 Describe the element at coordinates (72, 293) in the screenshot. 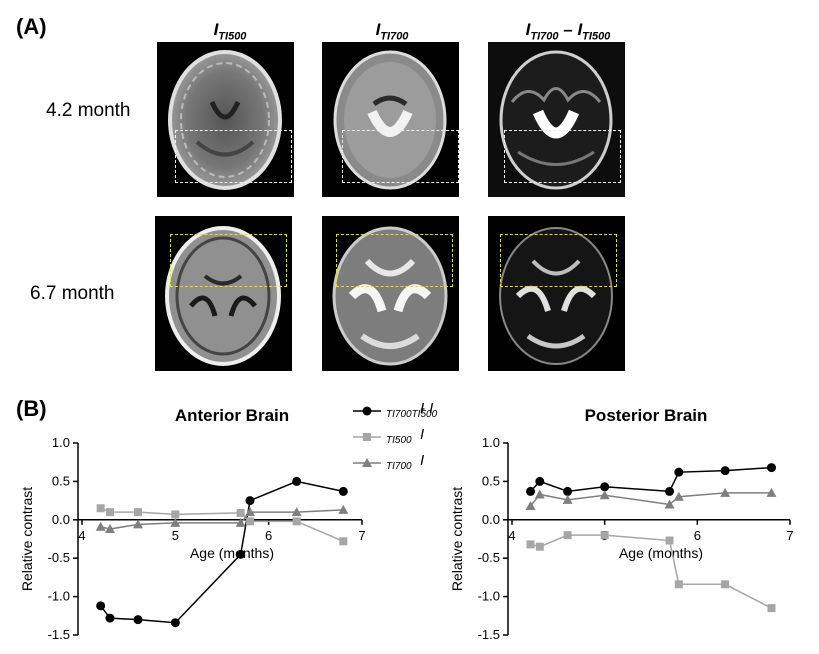

I see `row-label-6-7-month: 6.7 month` at that location.